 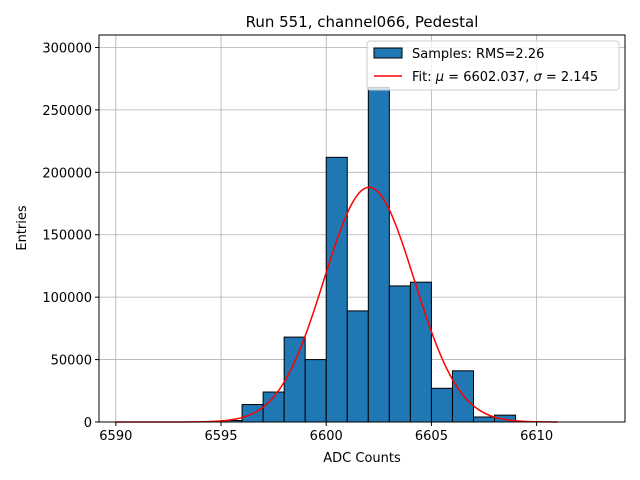 I want to click on y-tick-label: 100000, so click(x=67, y=298).